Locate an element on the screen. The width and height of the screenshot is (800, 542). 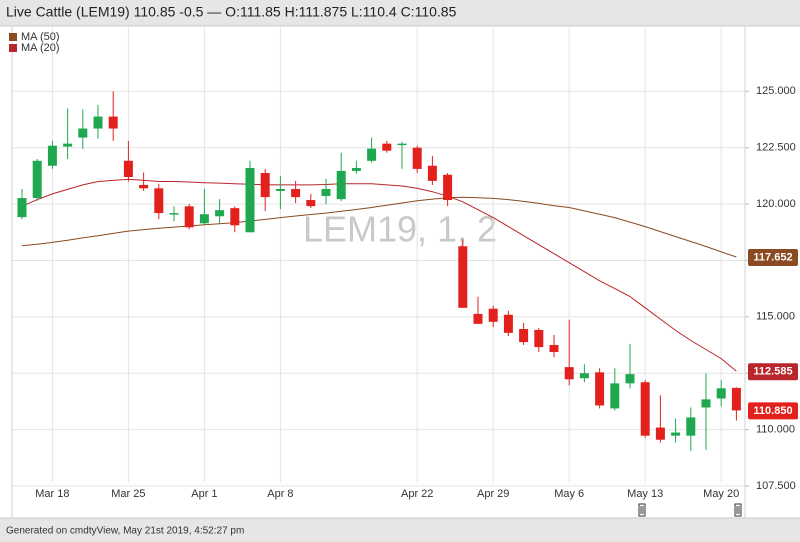
series-last-value: 112.585 is located at coordinates (772, 372).